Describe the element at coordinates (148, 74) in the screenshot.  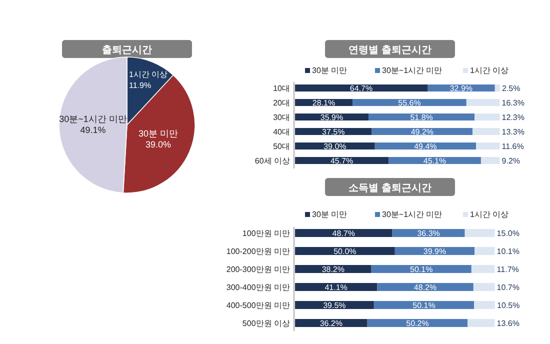
I see `slice-label: 1시간 이상` at that location.